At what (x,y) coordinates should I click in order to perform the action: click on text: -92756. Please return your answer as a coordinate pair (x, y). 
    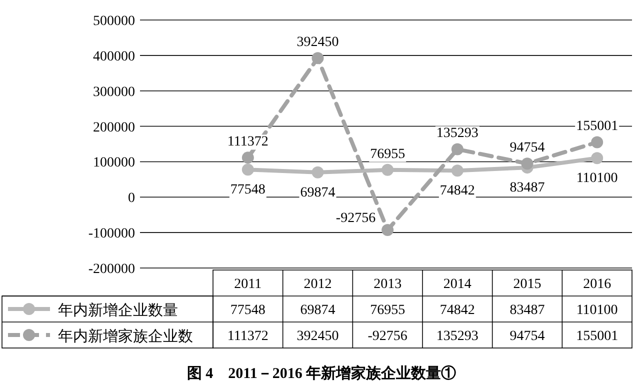
    Looking at the image, I should click on (388, 336).